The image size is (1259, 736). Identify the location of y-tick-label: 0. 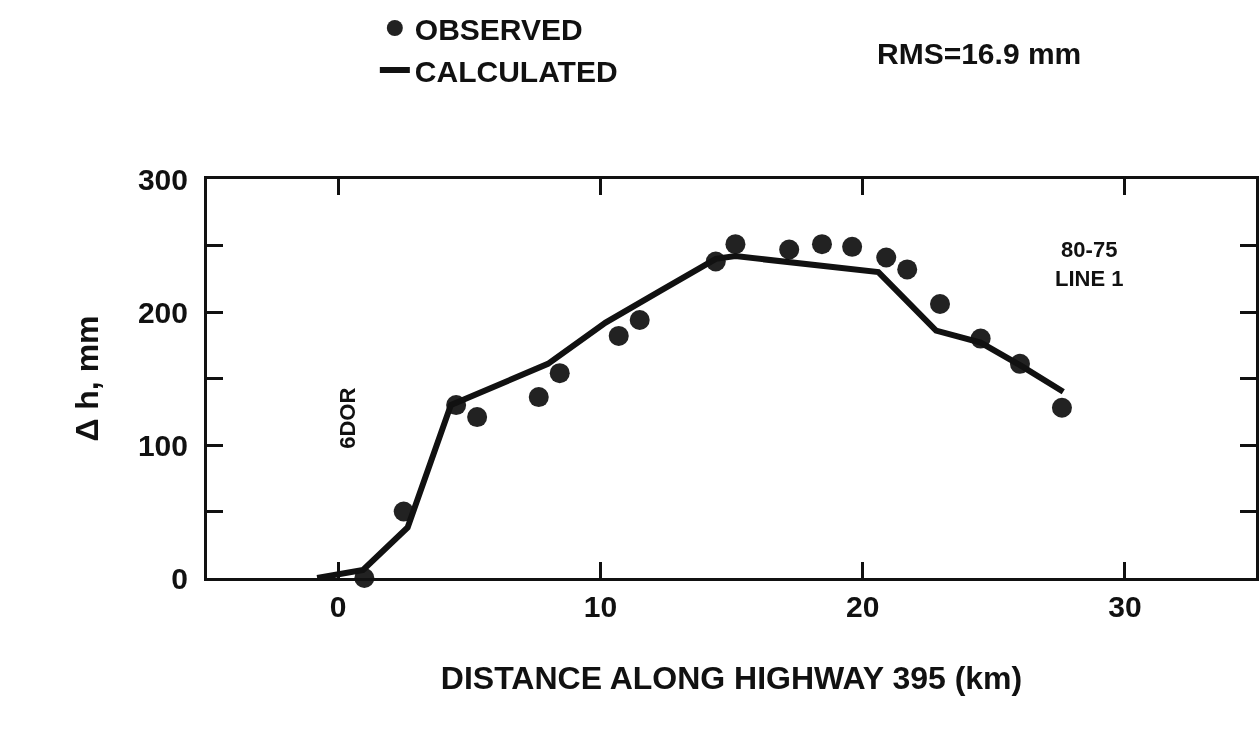
(179, 578).